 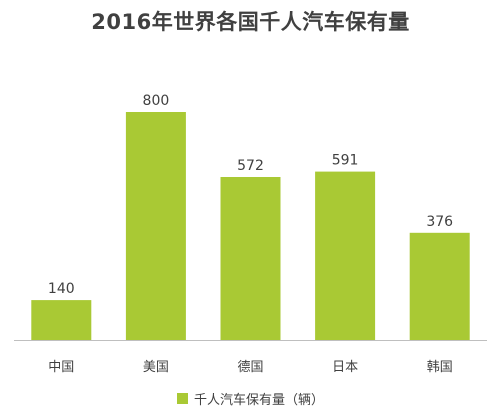 What do you see at coordinates (182, 398) in the screenshot?
I see `legend-swatch` at bounding box center [182, 398].